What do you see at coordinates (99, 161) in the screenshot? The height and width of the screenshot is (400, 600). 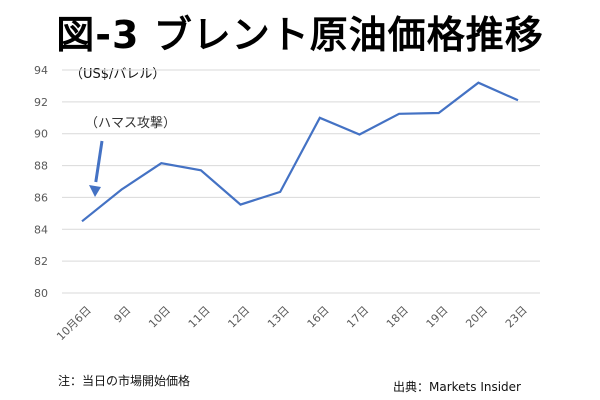 I see `arrow-shaft` at bounding box center [99, 161].